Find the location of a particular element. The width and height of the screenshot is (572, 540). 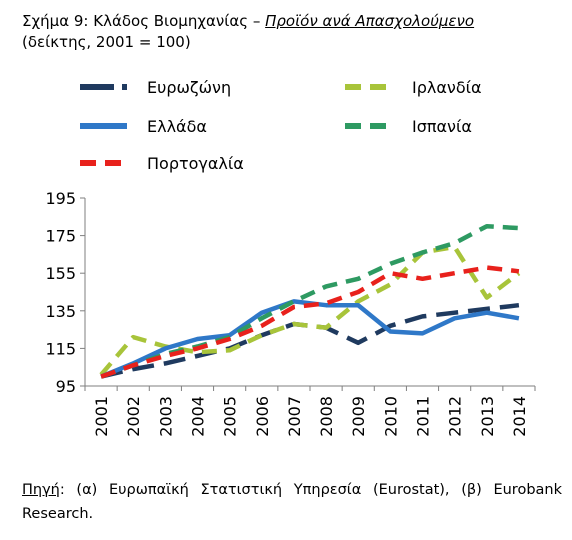

x-tick-label: 2001 is located at coordinates (101, 416).